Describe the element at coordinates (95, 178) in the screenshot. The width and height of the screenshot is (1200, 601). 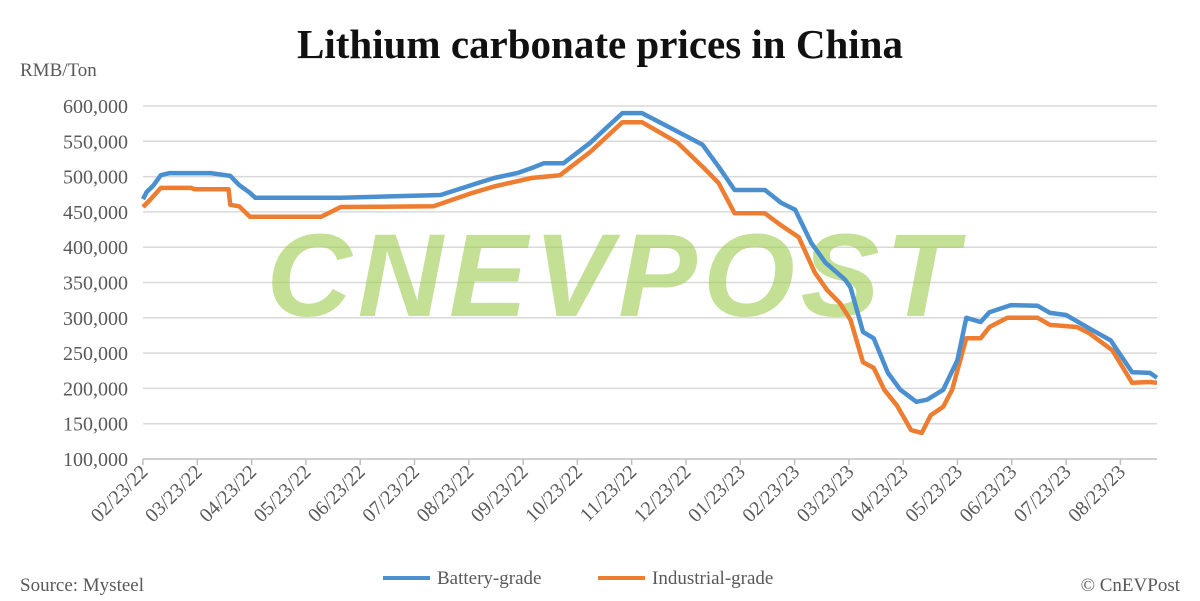
I see `y-tick-label: 500,000` at that location.